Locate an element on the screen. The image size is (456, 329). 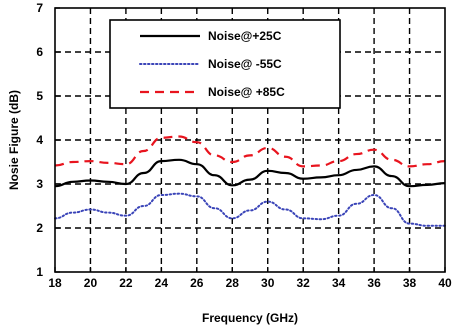
x-tick-label: 22 is located at coordinates (126, 283).